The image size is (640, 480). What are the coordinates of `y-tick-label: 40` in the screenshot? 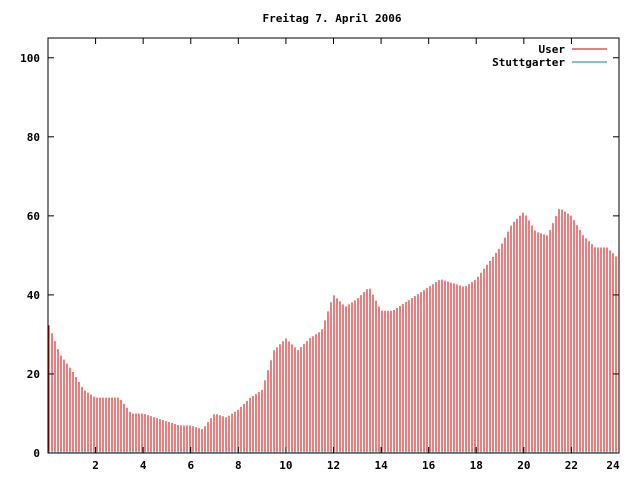 It's located at (33, 295).